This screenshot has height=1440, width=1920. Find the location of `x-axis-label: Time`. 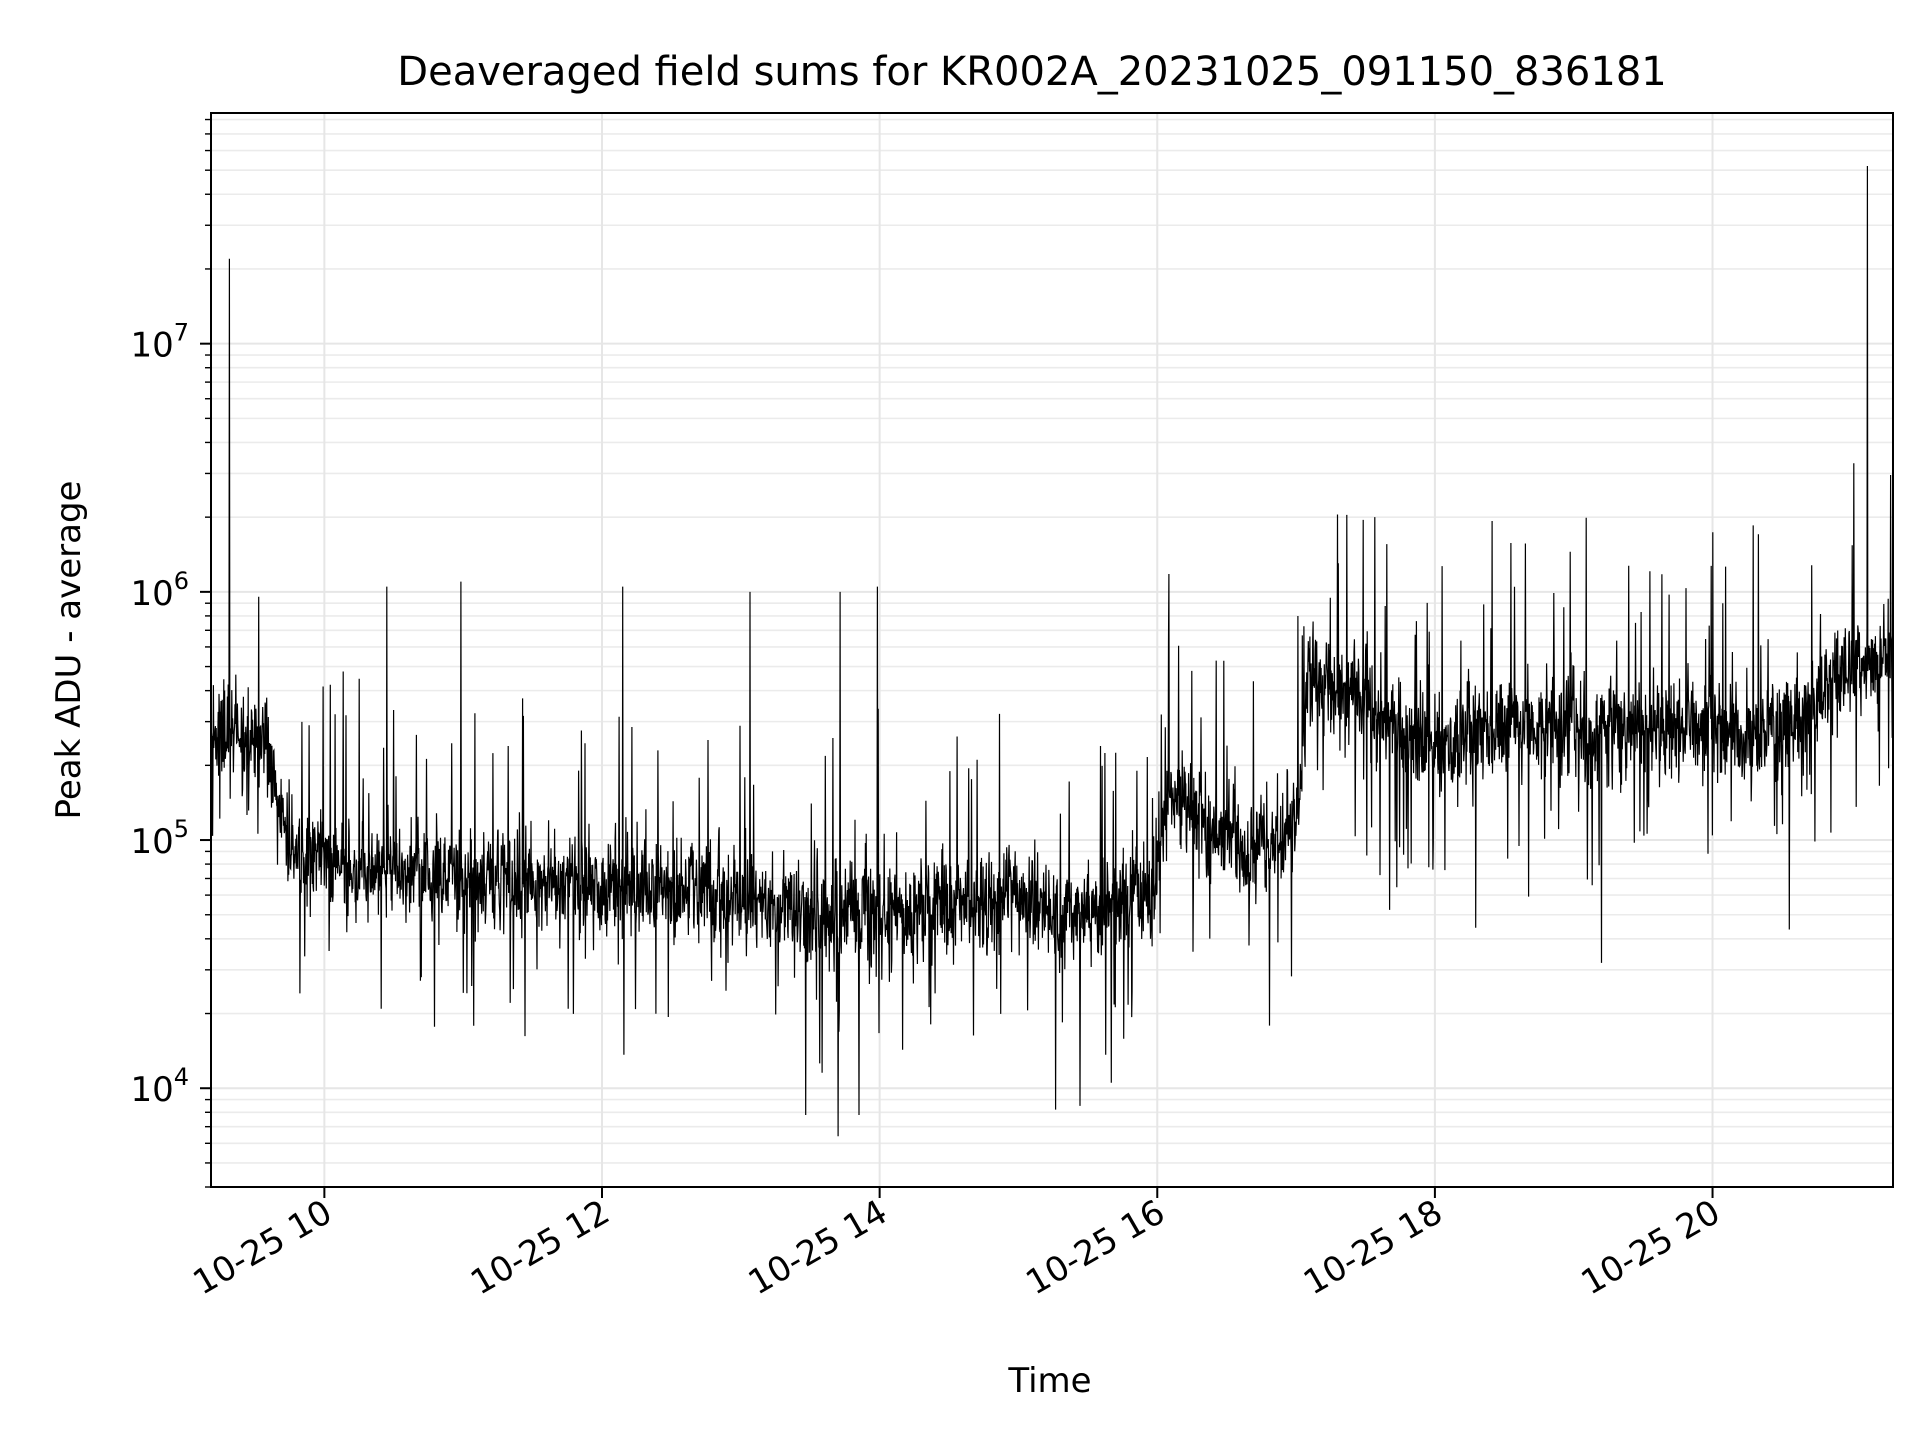

x-axis-label: Time is located at coordinates (1049, 1381).